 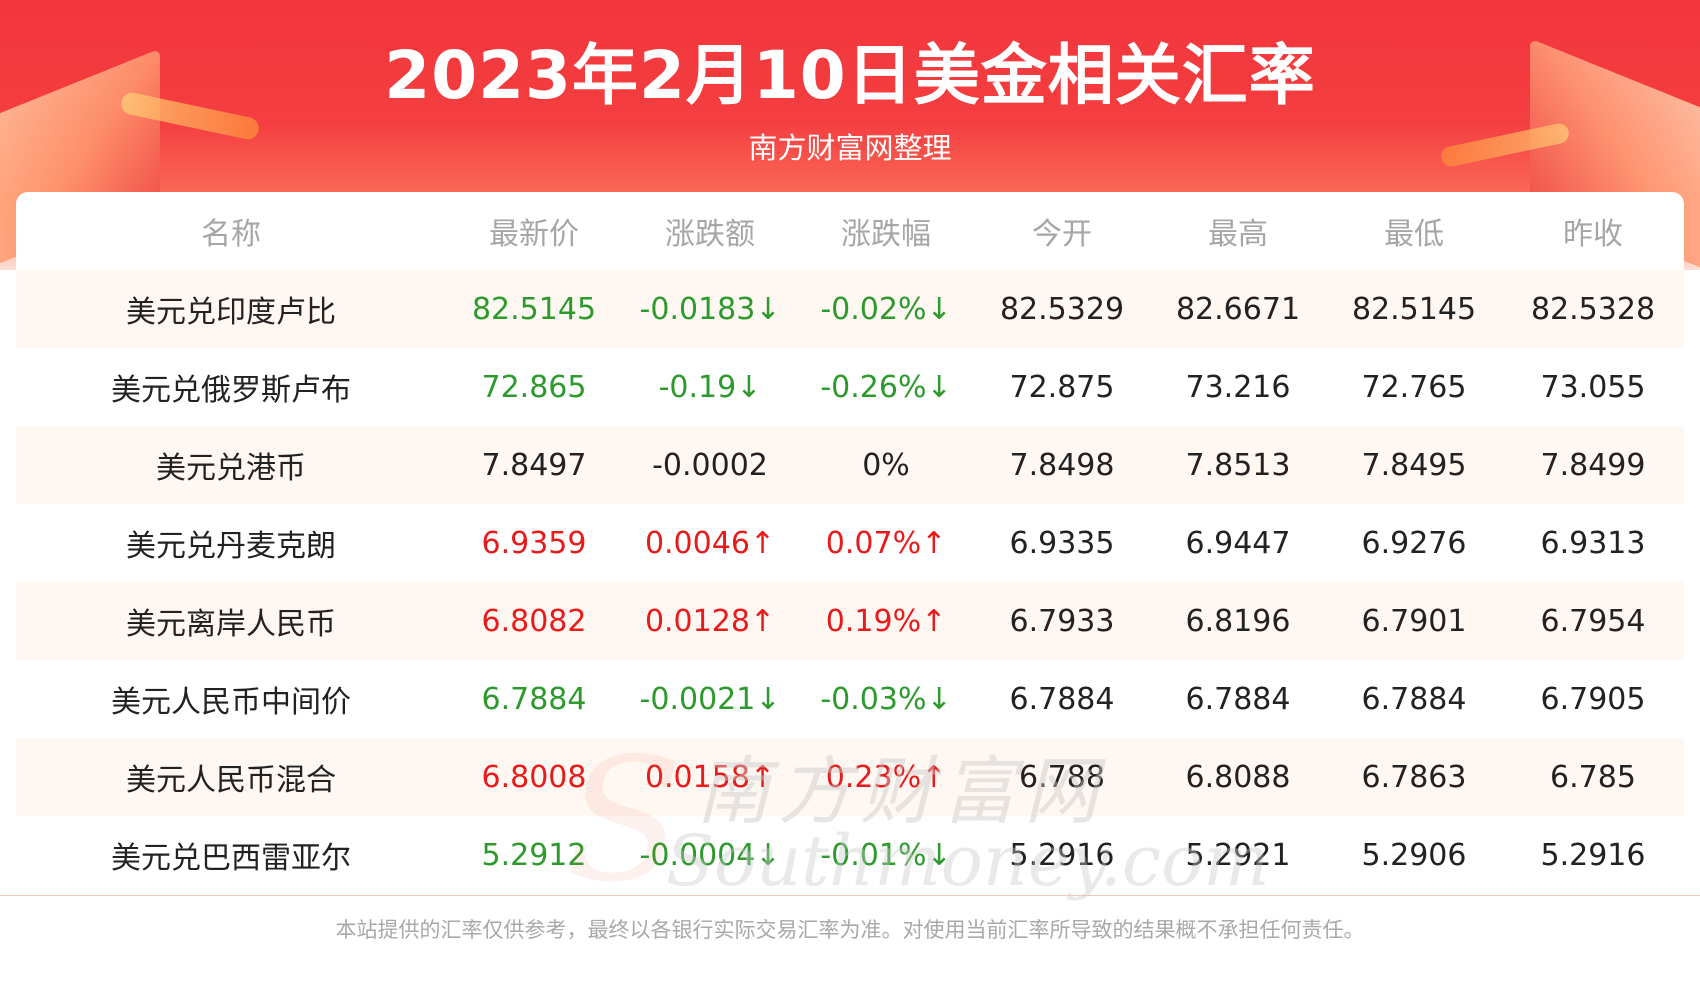 I want to click on rate-change-cell: 0.0046↑, so click(x=710, y=543).